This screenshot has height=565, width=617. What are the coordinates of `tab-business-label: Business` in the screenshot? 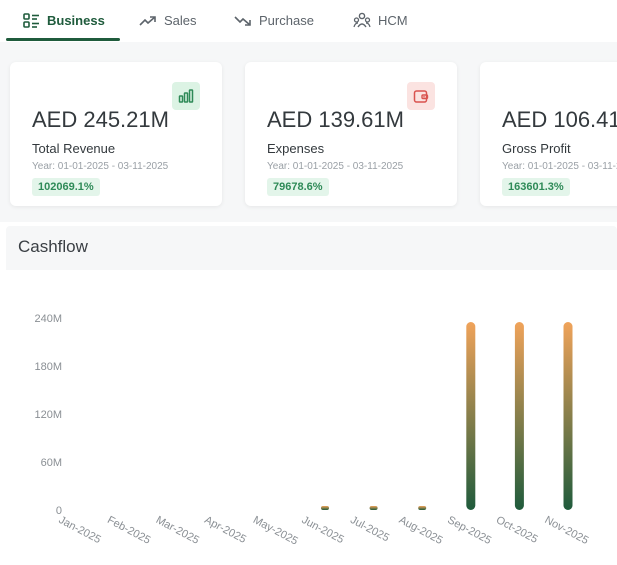 It's located at (76, 20).